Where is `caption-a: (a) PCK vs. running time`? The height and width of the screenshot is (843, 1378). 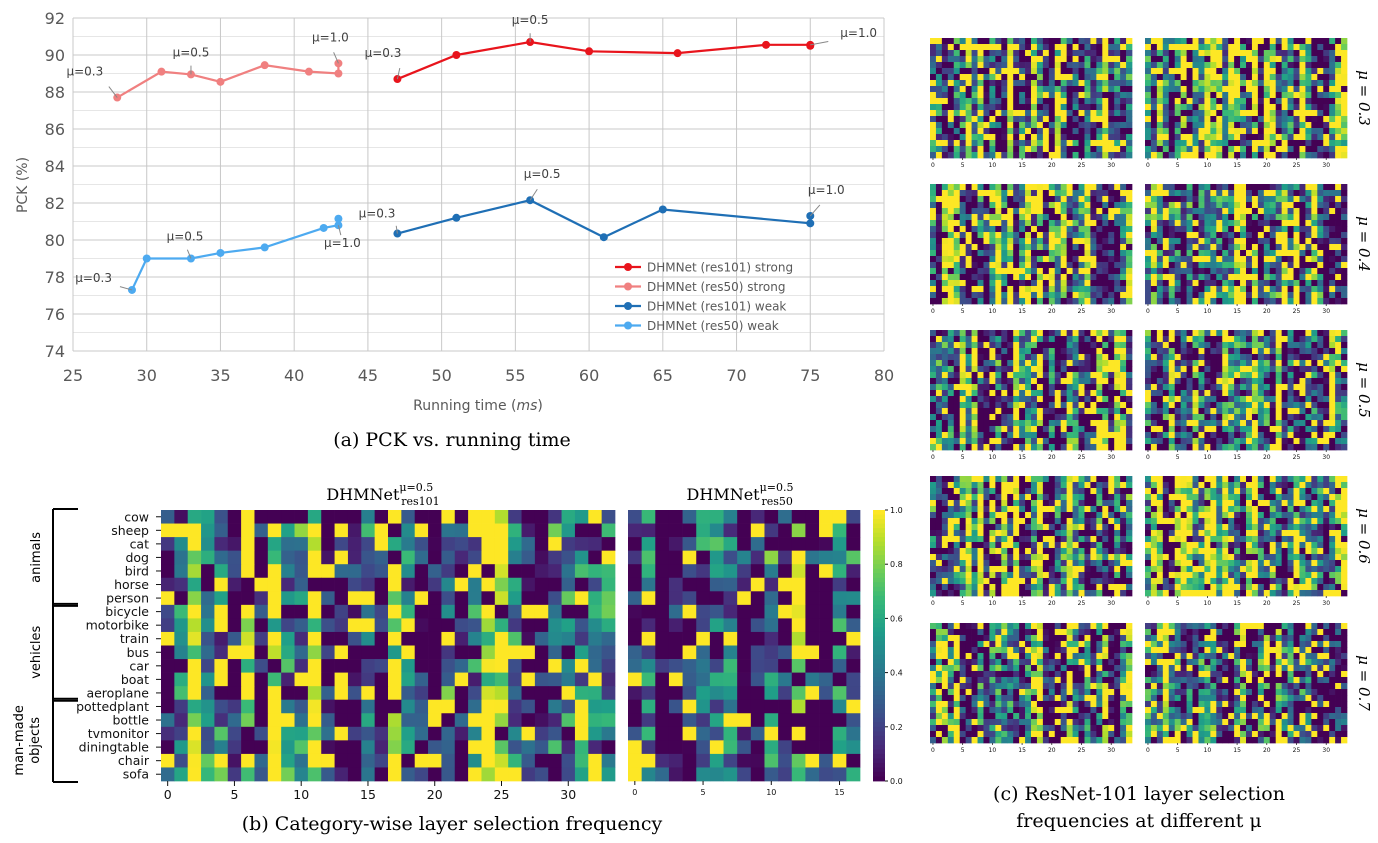 caption-a: (a) PCK vs. running time is located at coordinates (452, 440).